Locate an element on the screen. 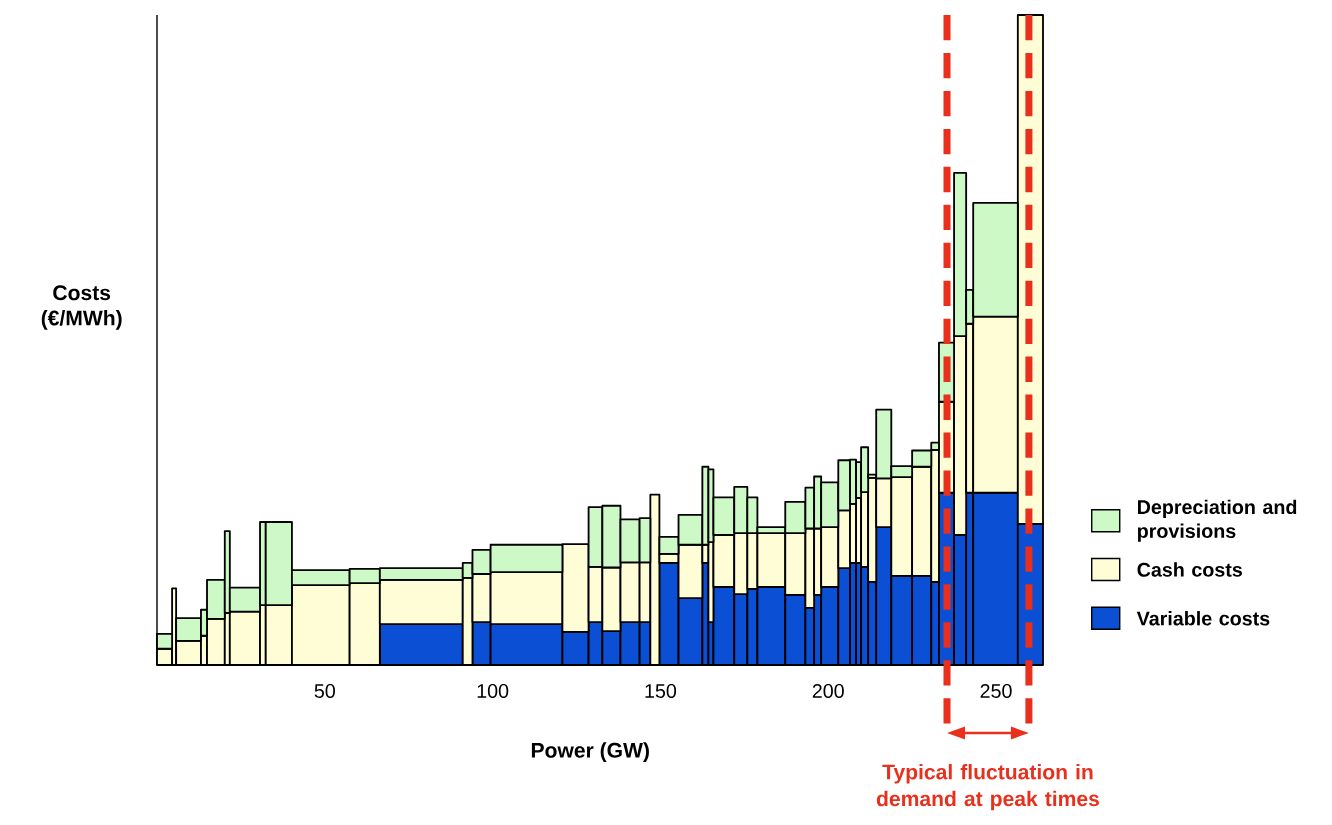  y-axis-title: Costs (€/MWh) is located at coordinates (81, 307).